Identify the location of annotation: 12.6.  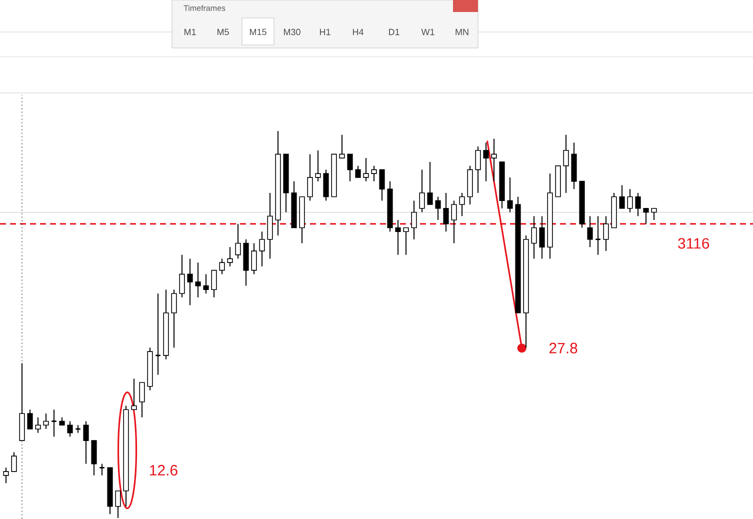
(164, 470).